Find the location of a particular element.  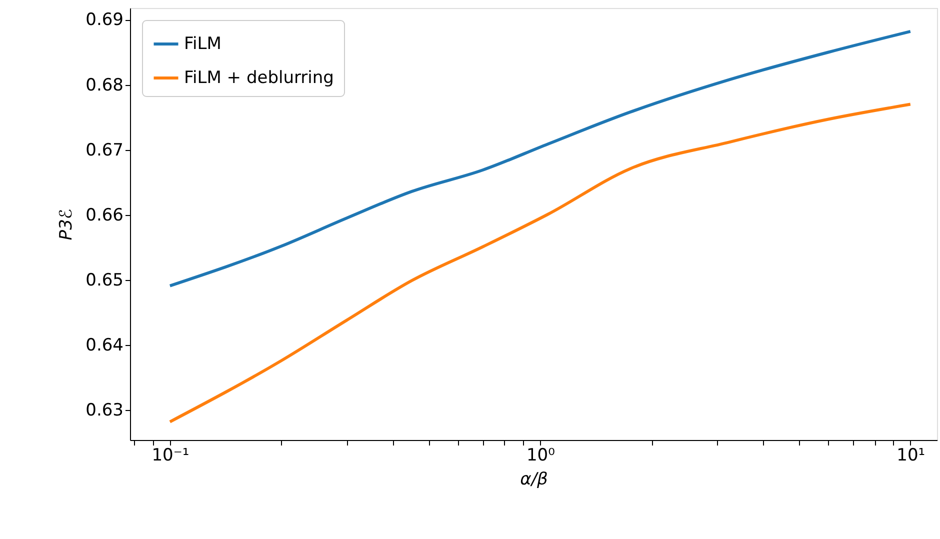

y-tick-label: 0.66 is located at coordinates (105, 215).